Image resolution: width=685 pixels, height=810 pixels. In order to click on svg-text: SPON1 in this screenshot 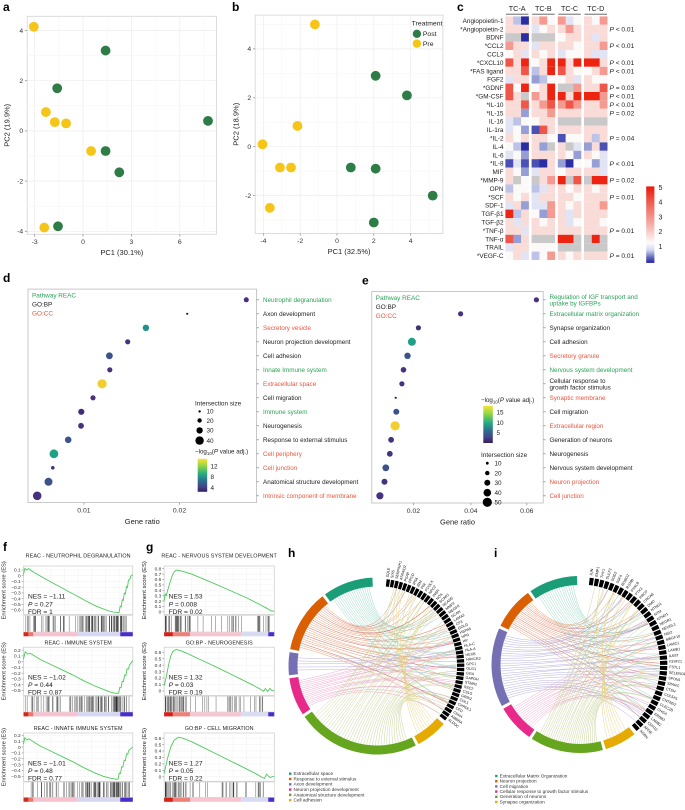, I will do `click(674, 679)`.